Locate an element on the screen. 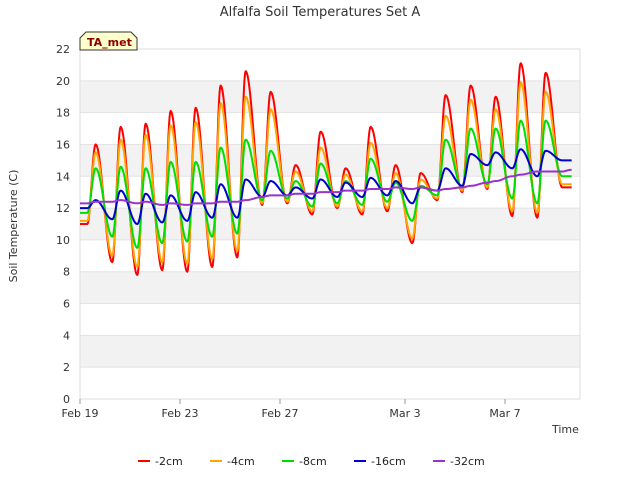 The height and width of the screenshot is (480, 640). badge-label: TA_met is located at coordinates (109, 42).